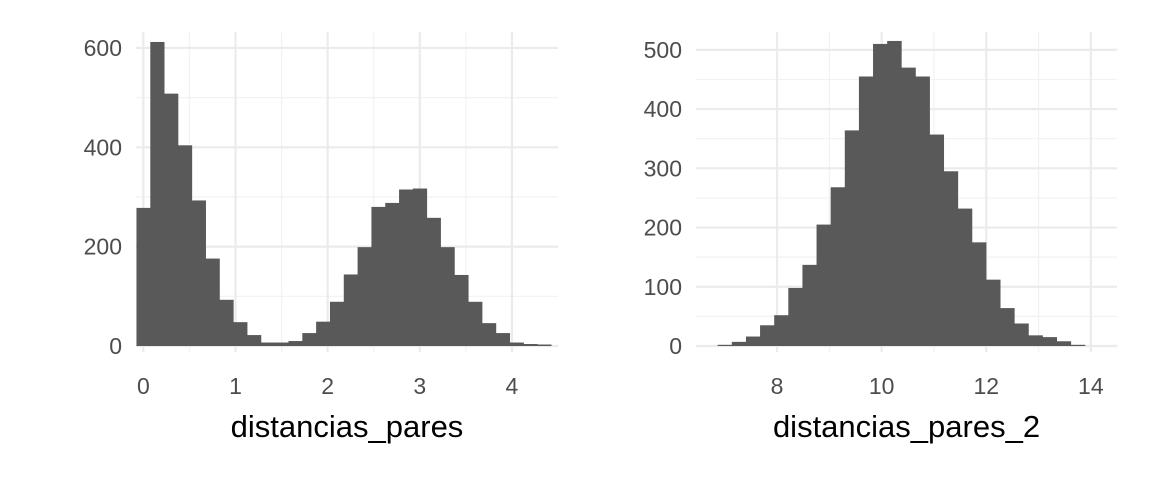 The height and width of the screenshot is (485, 1152). I want to click on x-tick-label: 1, so click(235, 386).